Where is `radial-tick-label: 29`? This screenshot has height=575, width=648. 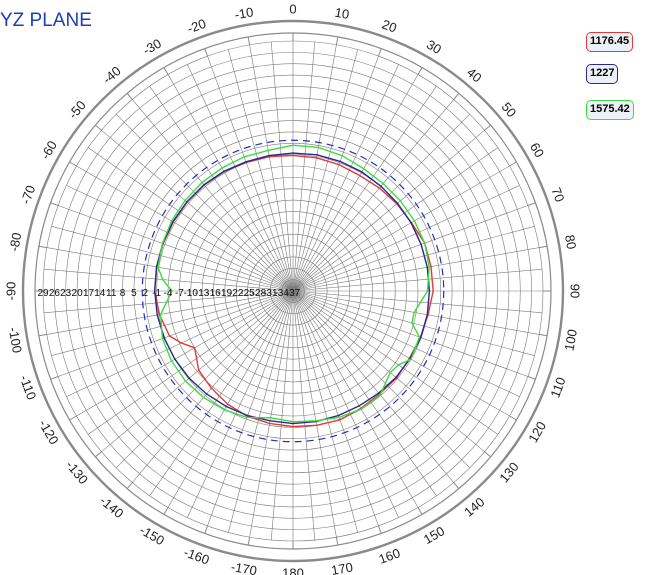 radial-tick-label: 29 is located at coordinates (43, 293).